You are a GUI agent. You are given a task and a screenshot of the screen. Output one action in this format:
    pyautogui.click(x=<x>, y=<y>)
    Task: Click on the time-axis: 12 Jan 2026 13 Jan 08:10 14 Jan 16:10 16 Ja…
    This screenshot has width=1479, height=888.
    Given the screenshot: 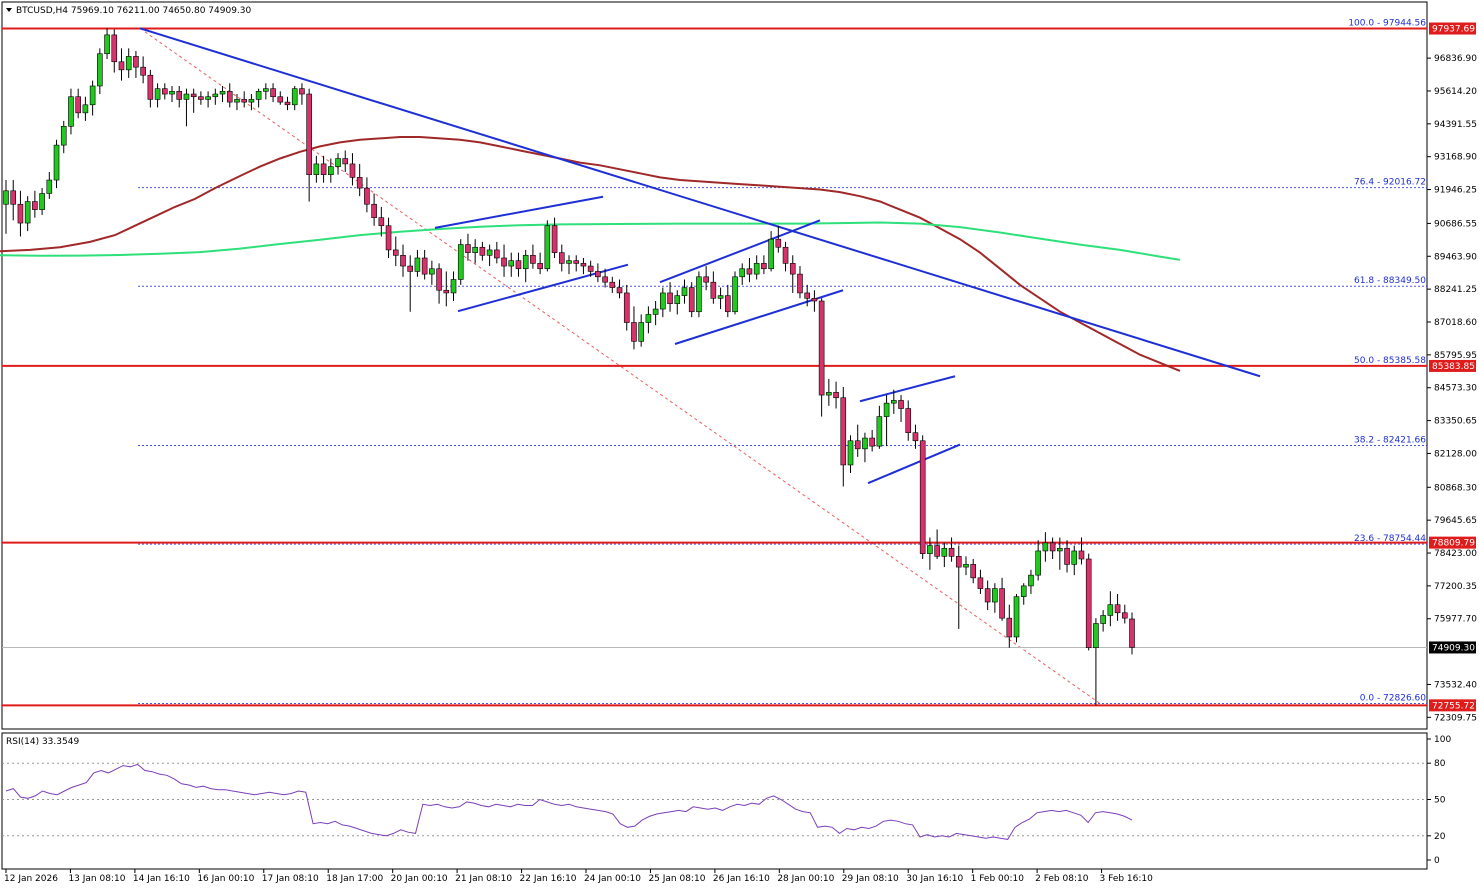 What is the action you would take?
    pyautogui.click(x=578, y=876)
    